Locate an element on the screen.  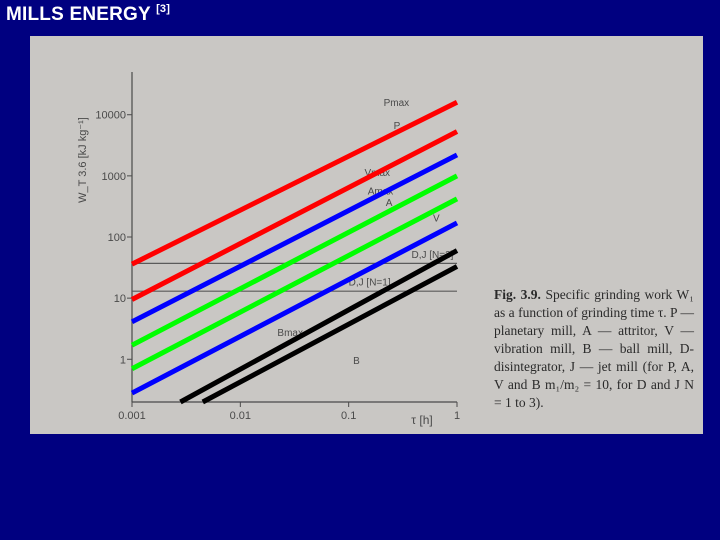
curve-label: D,J [N=1] is located at coordinates (370, 283).